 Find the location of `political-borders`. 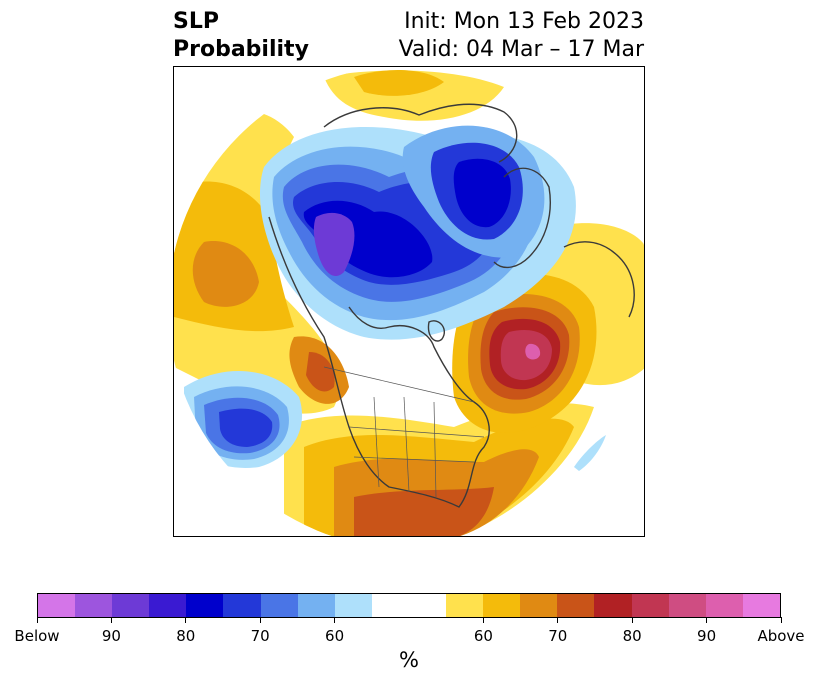

political-borders is located at coordinates (404, 432).